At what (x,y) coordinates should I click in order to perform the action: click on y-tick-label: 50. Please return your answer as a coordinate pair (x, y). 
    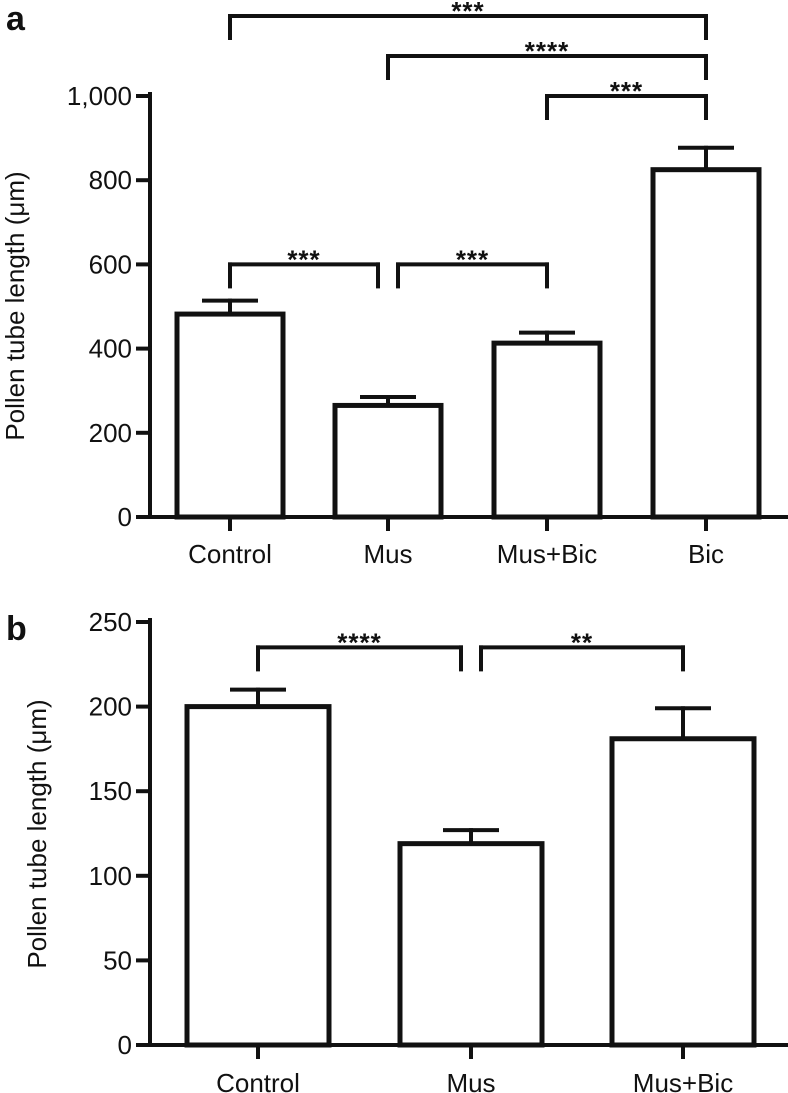
    Looking at the image, I should click on (117, 960).